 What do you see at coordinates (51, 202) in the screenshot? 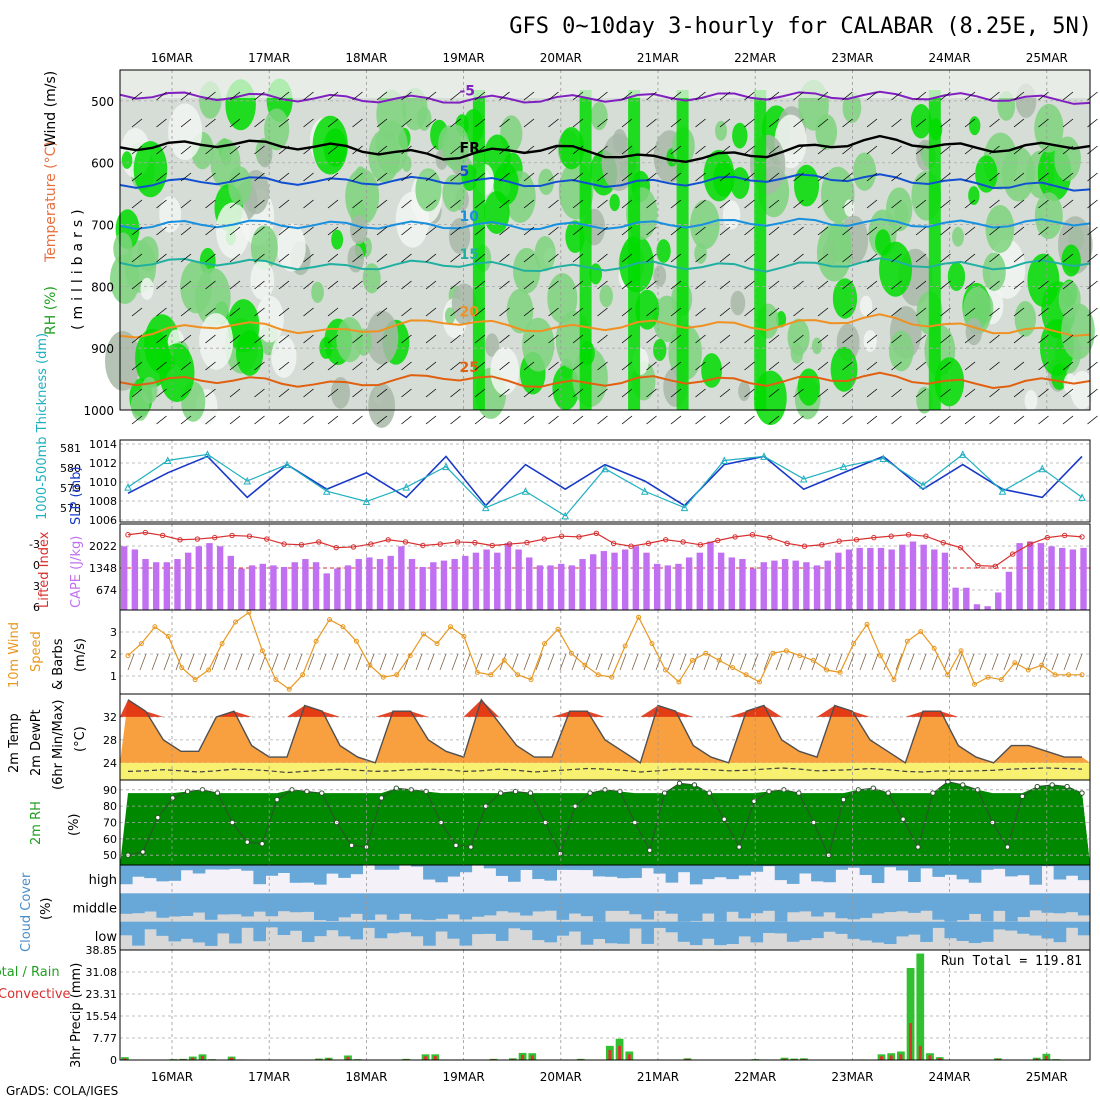
I see `ylabel-temp: Temperature (°C)` at bounding box center [51, 202].